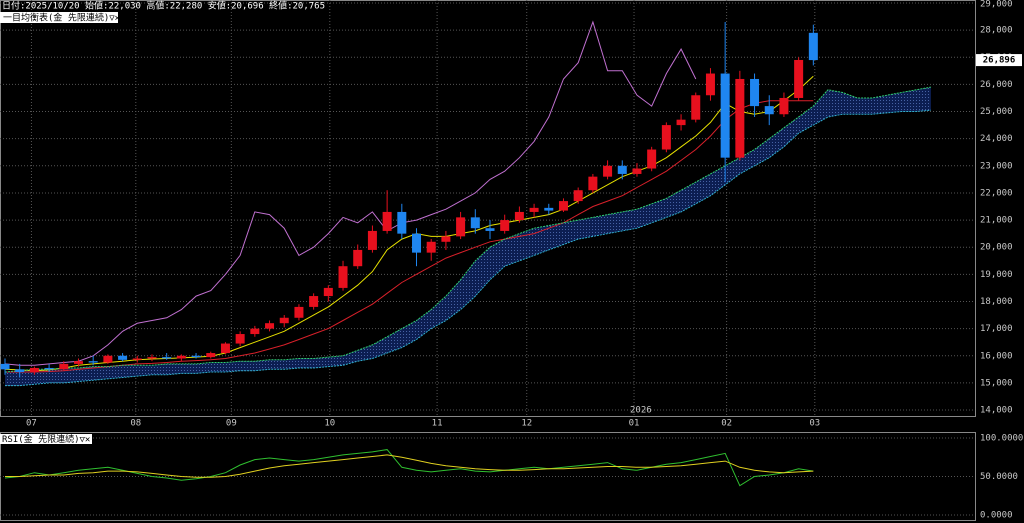 The width and height of the screenshot is (1024, 523). What do you see at coordinates (996, 31) in the screenshot?
I see `y-tick-label: 28,000` at bounding box center [996, 31].